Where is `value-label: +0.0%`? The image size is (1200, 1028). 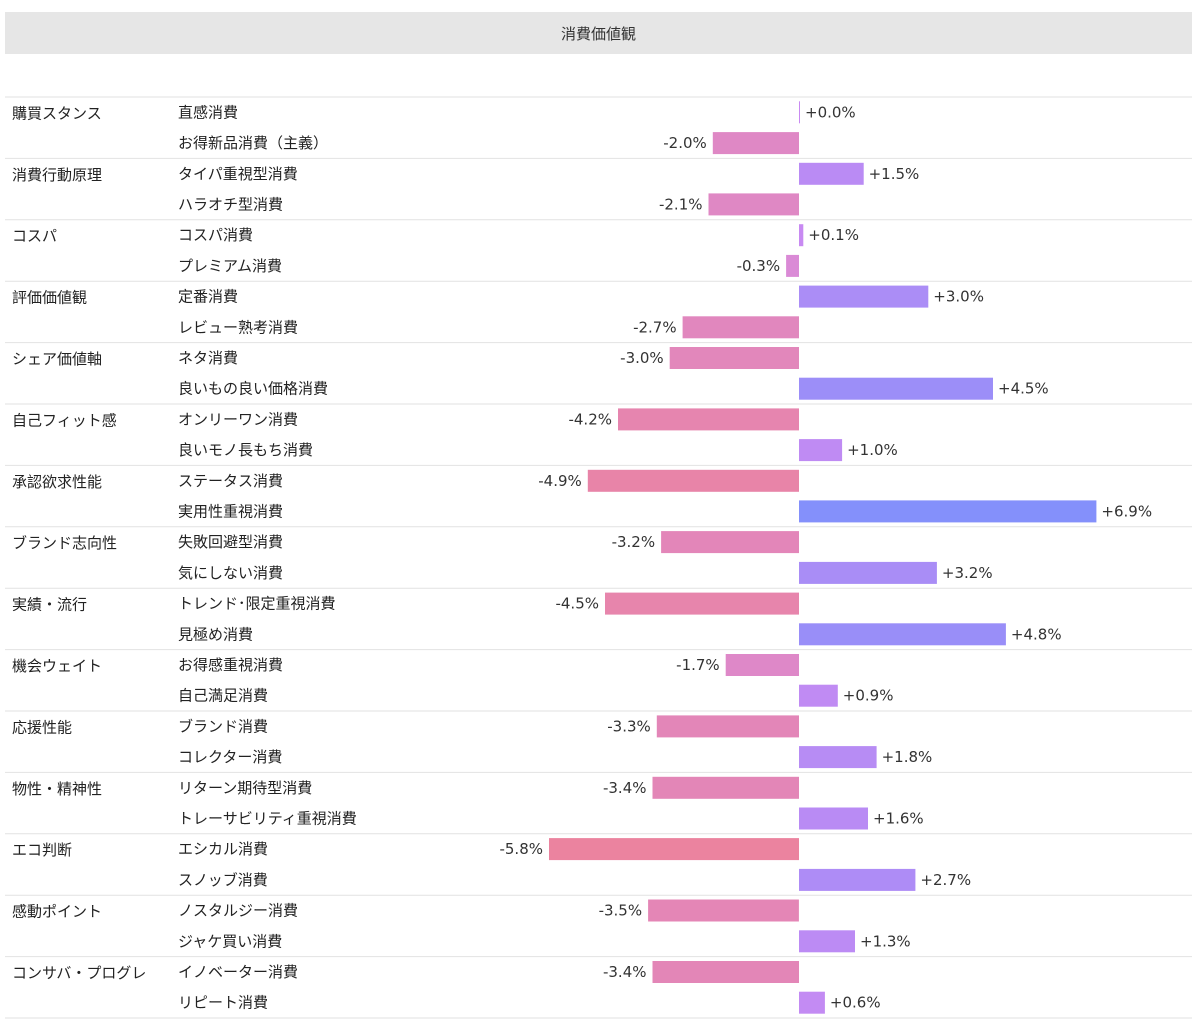 value-label: +0.0% is located at coordinates (830, 112).